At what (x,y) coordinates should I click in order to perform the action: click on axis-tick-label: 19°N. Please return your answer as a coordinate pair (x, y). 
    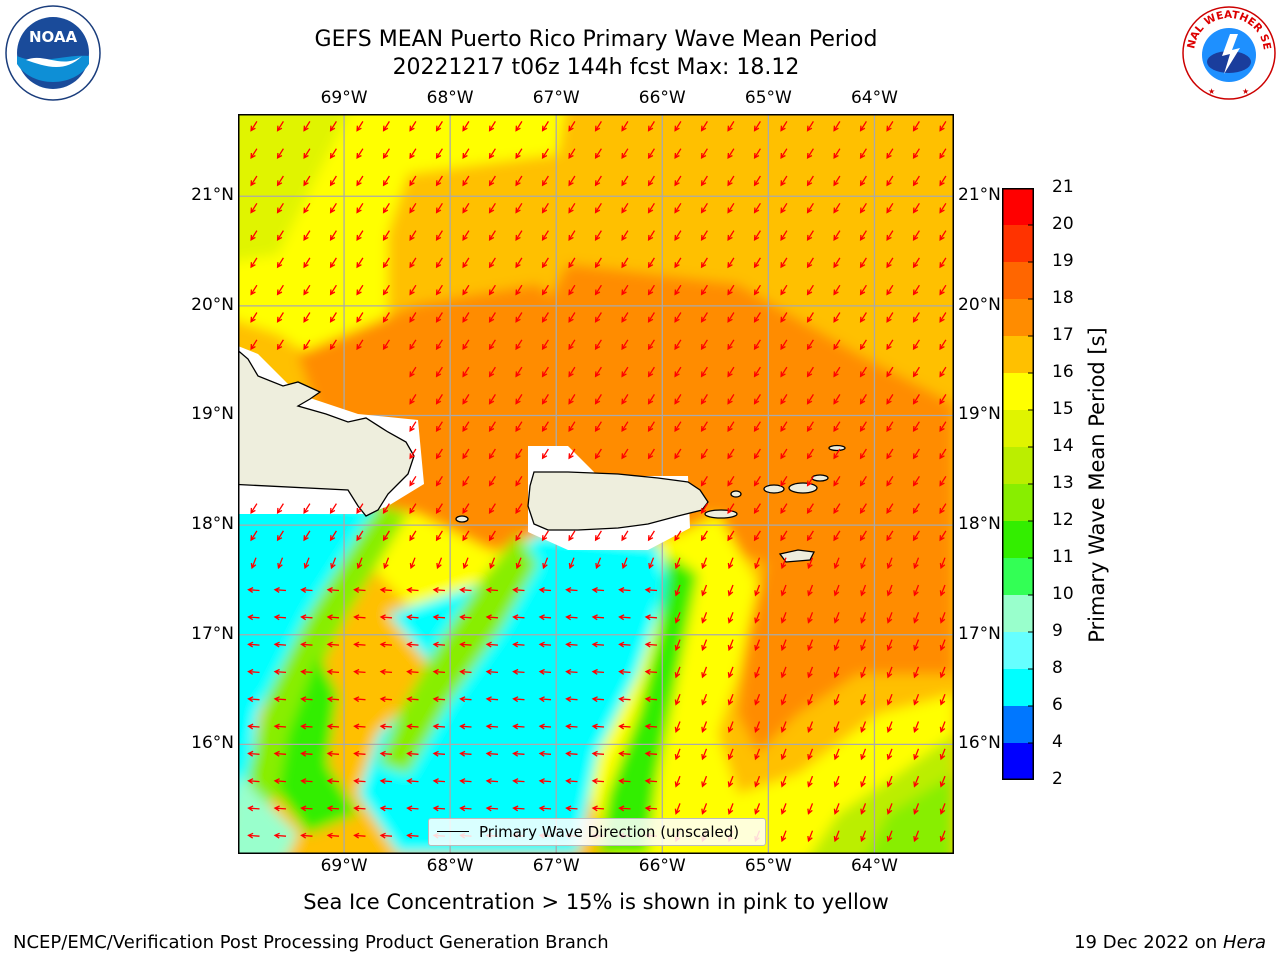
    Looking at the image, I should click on (212, 414).